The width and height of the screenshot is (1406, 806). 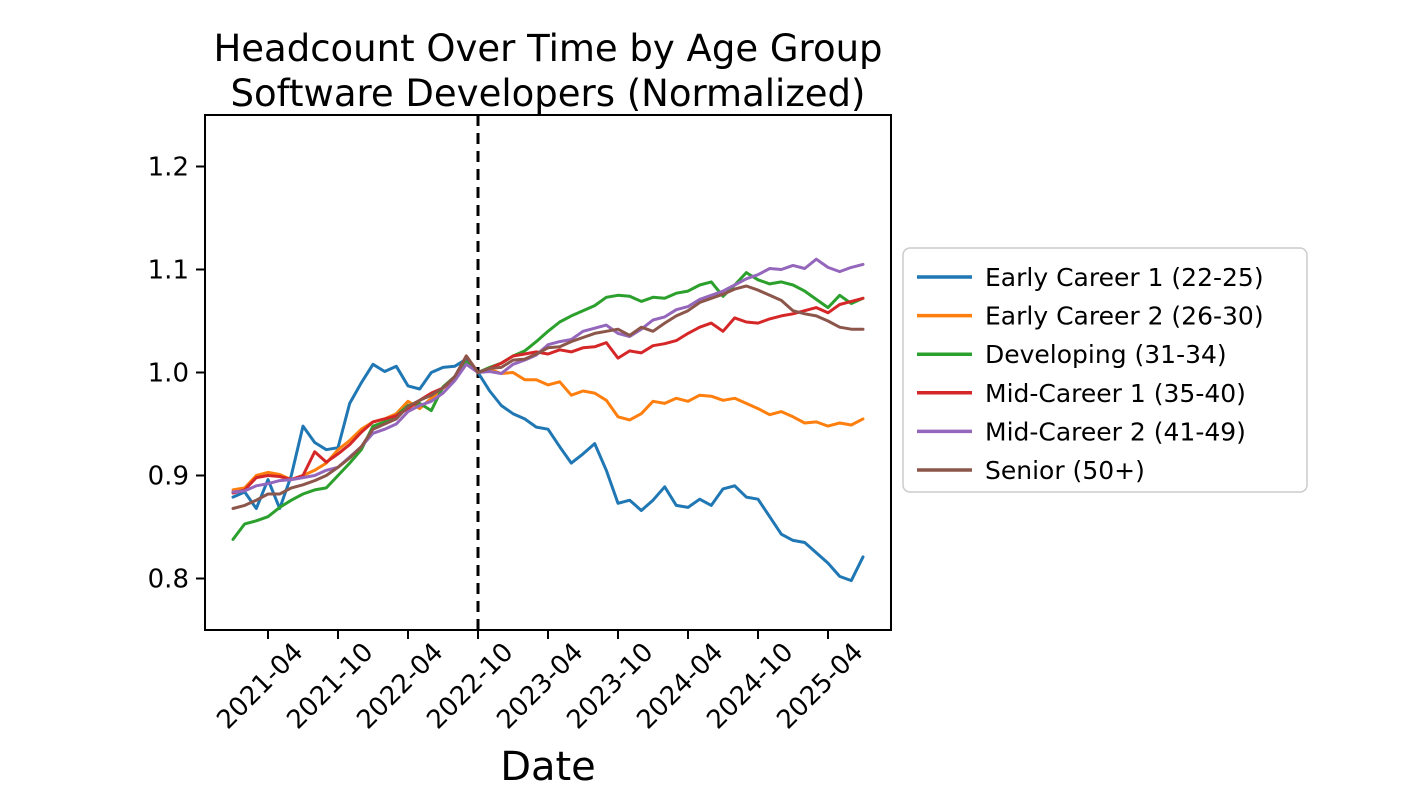 I want to click on legend-label-5: Senior (50+), so click(x=1065, y=470).